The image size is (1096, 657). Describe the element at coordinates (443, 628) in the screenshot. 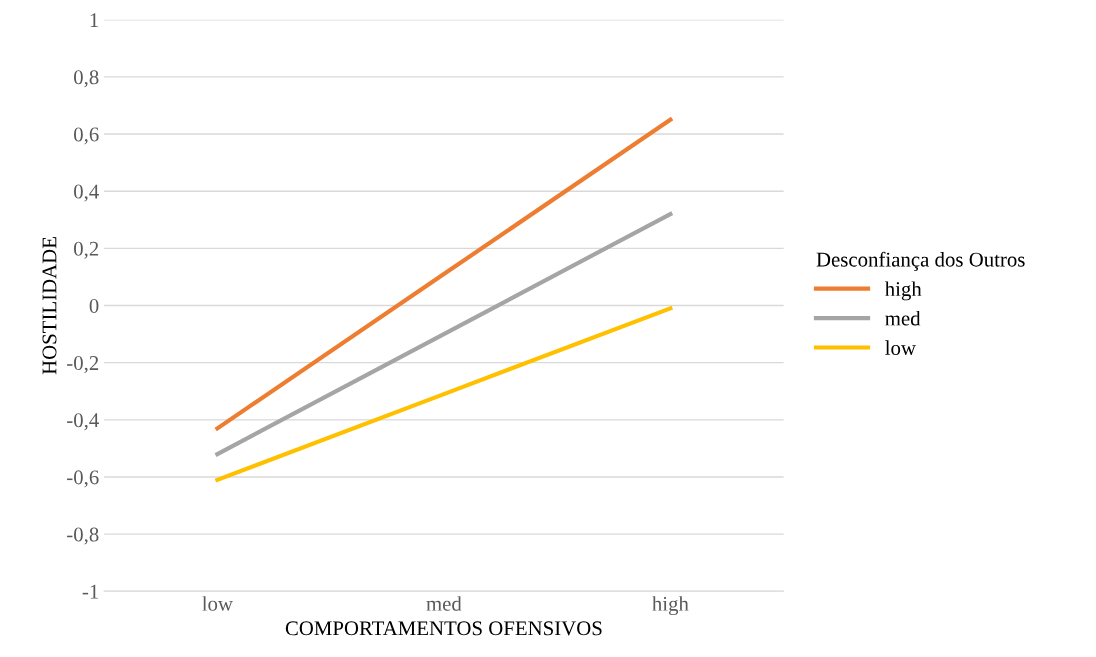

I see `x-axis-title: COMPORTAMENTOS OFENSIVOS` at that location.